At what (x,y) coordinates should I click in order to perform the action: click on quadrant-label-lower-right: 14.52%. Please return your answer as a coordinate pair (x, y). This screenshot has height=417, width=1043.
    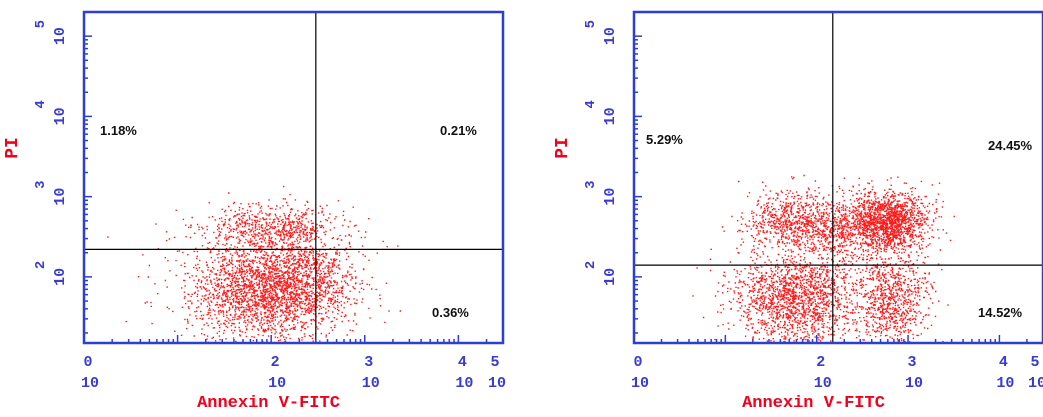
    Looking at the image, I should click on (1000, 312).